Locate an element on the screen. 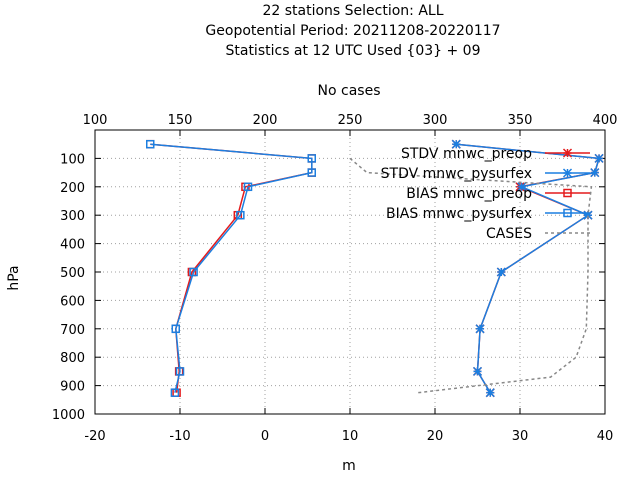  x-tick-label: 0 is located at coordinates (265, 436).